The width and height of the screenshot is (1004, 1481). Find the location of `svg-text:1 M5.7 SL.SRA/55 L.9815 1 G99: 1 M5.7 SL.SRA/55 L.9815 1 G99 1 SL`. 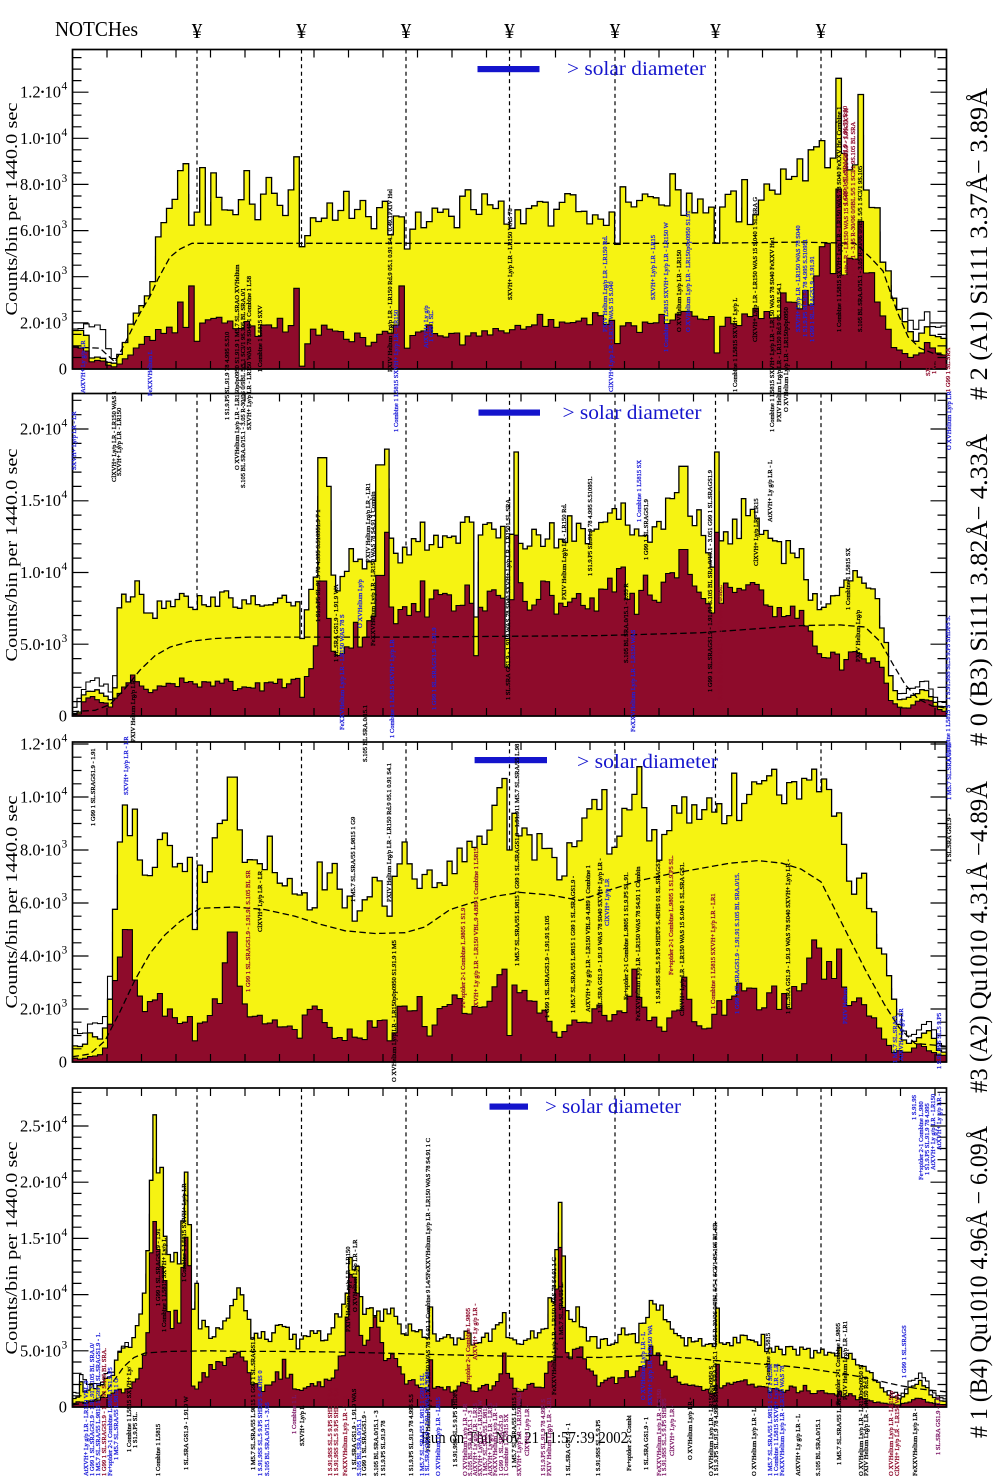

svg-text:1 M5.7 SL.SRA/55 L.9815 1 G99: 1 M5.7 SL.SRA/55 L.9815 1 G99 1 SL is located at coordinates (422, 1424).